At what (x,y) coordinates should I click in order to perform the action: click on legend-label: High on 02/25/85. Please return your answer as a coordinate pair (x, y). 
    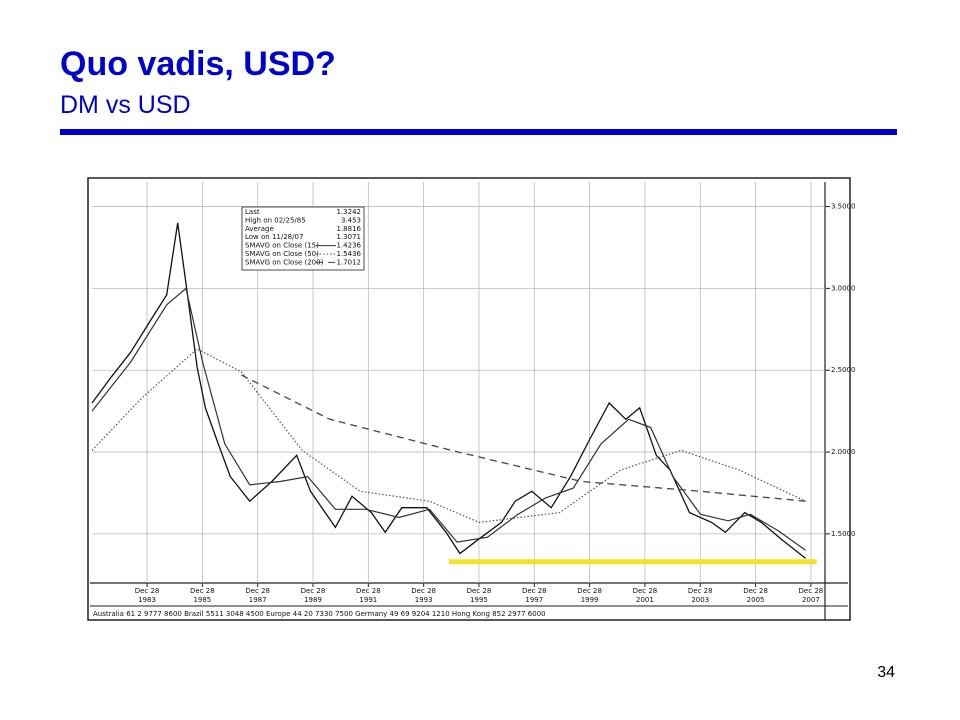
    Looking at the image, I should click on (275, 220).